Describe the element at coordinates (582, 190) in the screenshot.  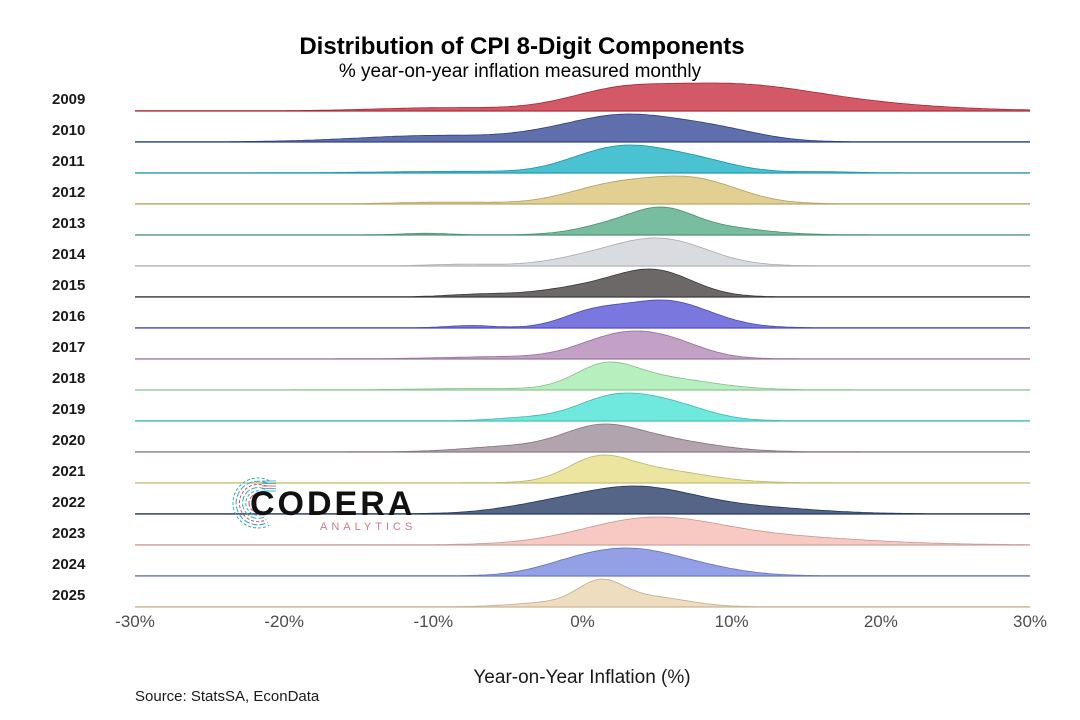
I see `ridge-area-2012` at that location.